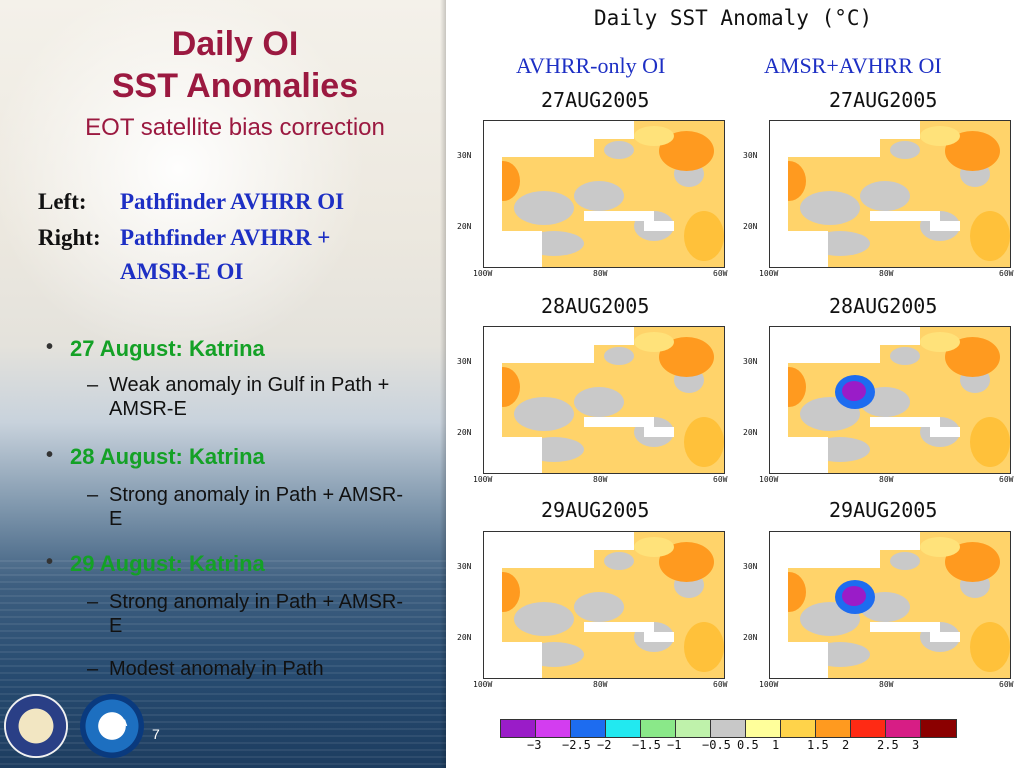 The width and height of the screenshot is (1024, 768). I want to click on dash-icon: –, so click(93, 669).